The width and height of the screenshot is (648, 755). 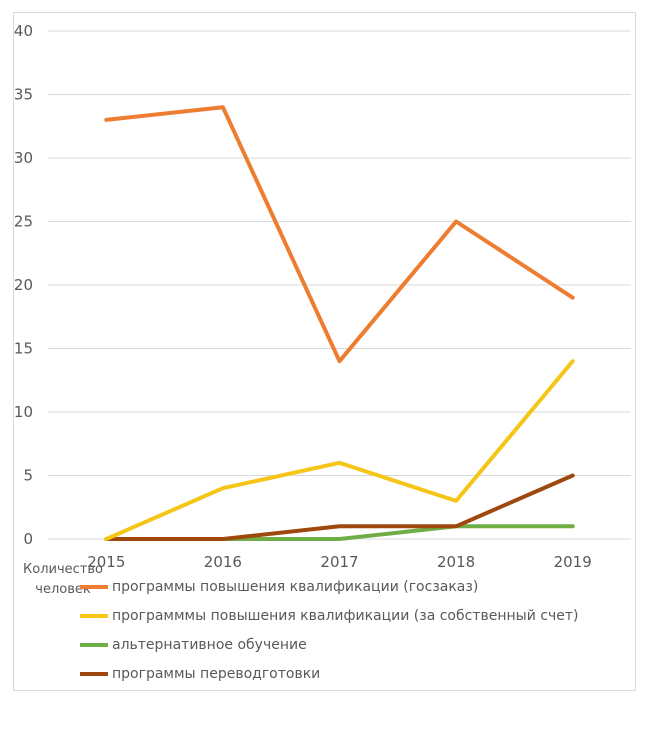 I want to click on y-tick-label: 40, so click(x=23, y=31).